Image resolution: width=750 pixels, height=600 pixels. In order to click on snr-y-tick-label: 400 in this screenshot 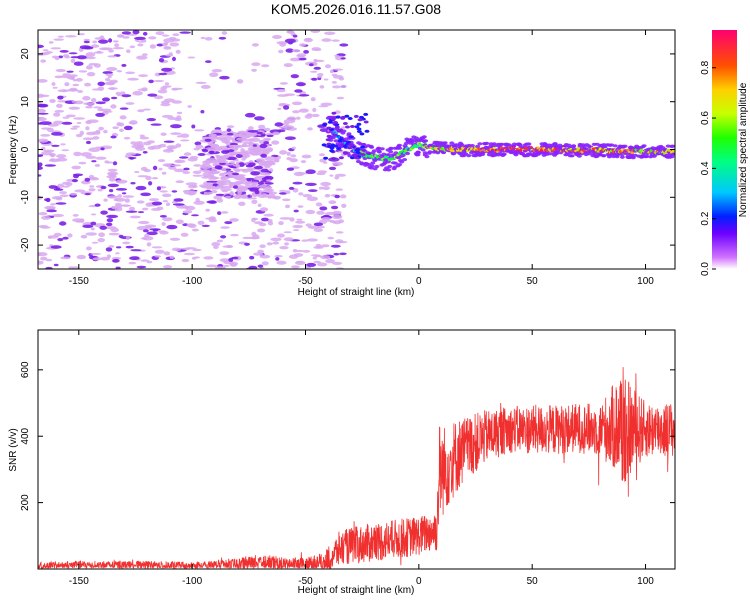, I will do `click(25, 435)`.